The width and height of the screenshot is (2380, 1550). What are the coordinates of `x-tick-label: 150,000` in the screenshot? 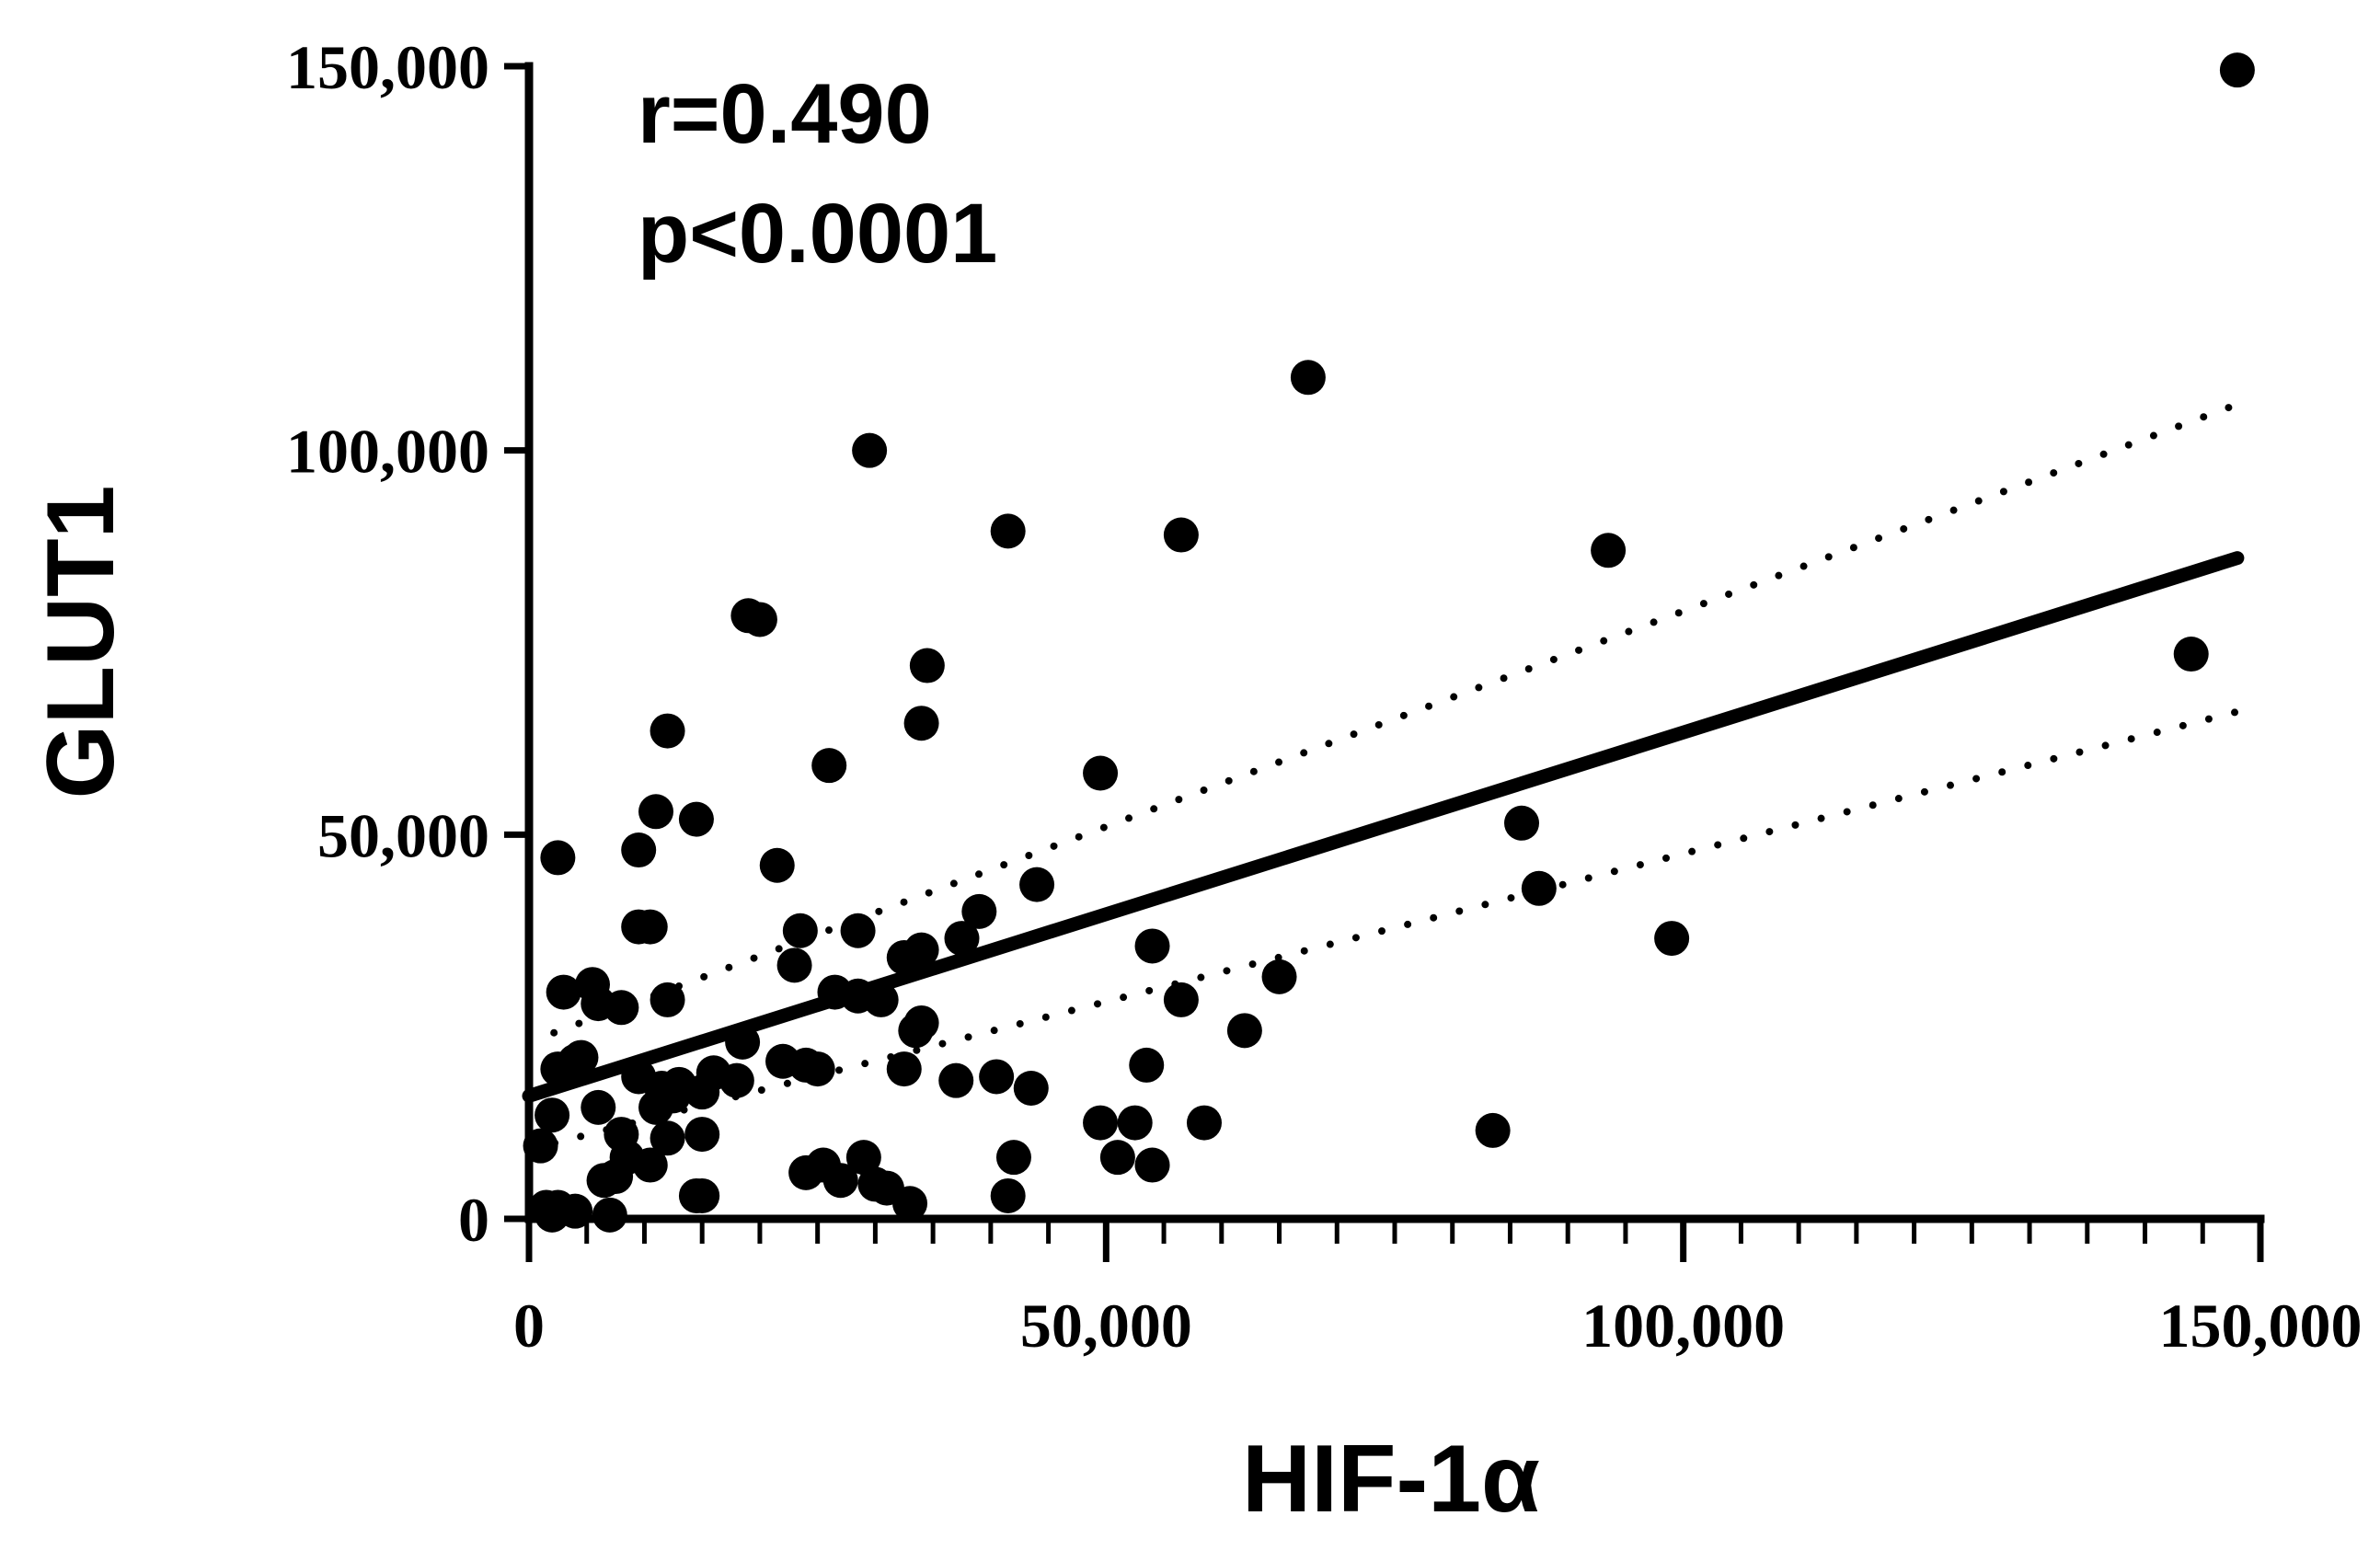 It's located at (2261, 1326).